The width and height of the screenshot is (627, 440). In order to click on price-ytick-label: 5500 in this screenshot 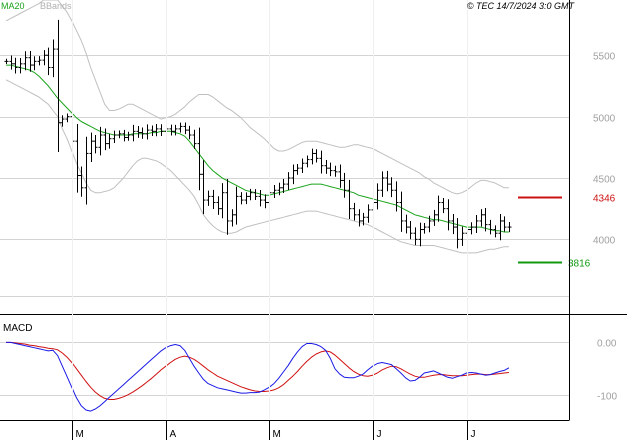, I will do `click(604, 57)`.